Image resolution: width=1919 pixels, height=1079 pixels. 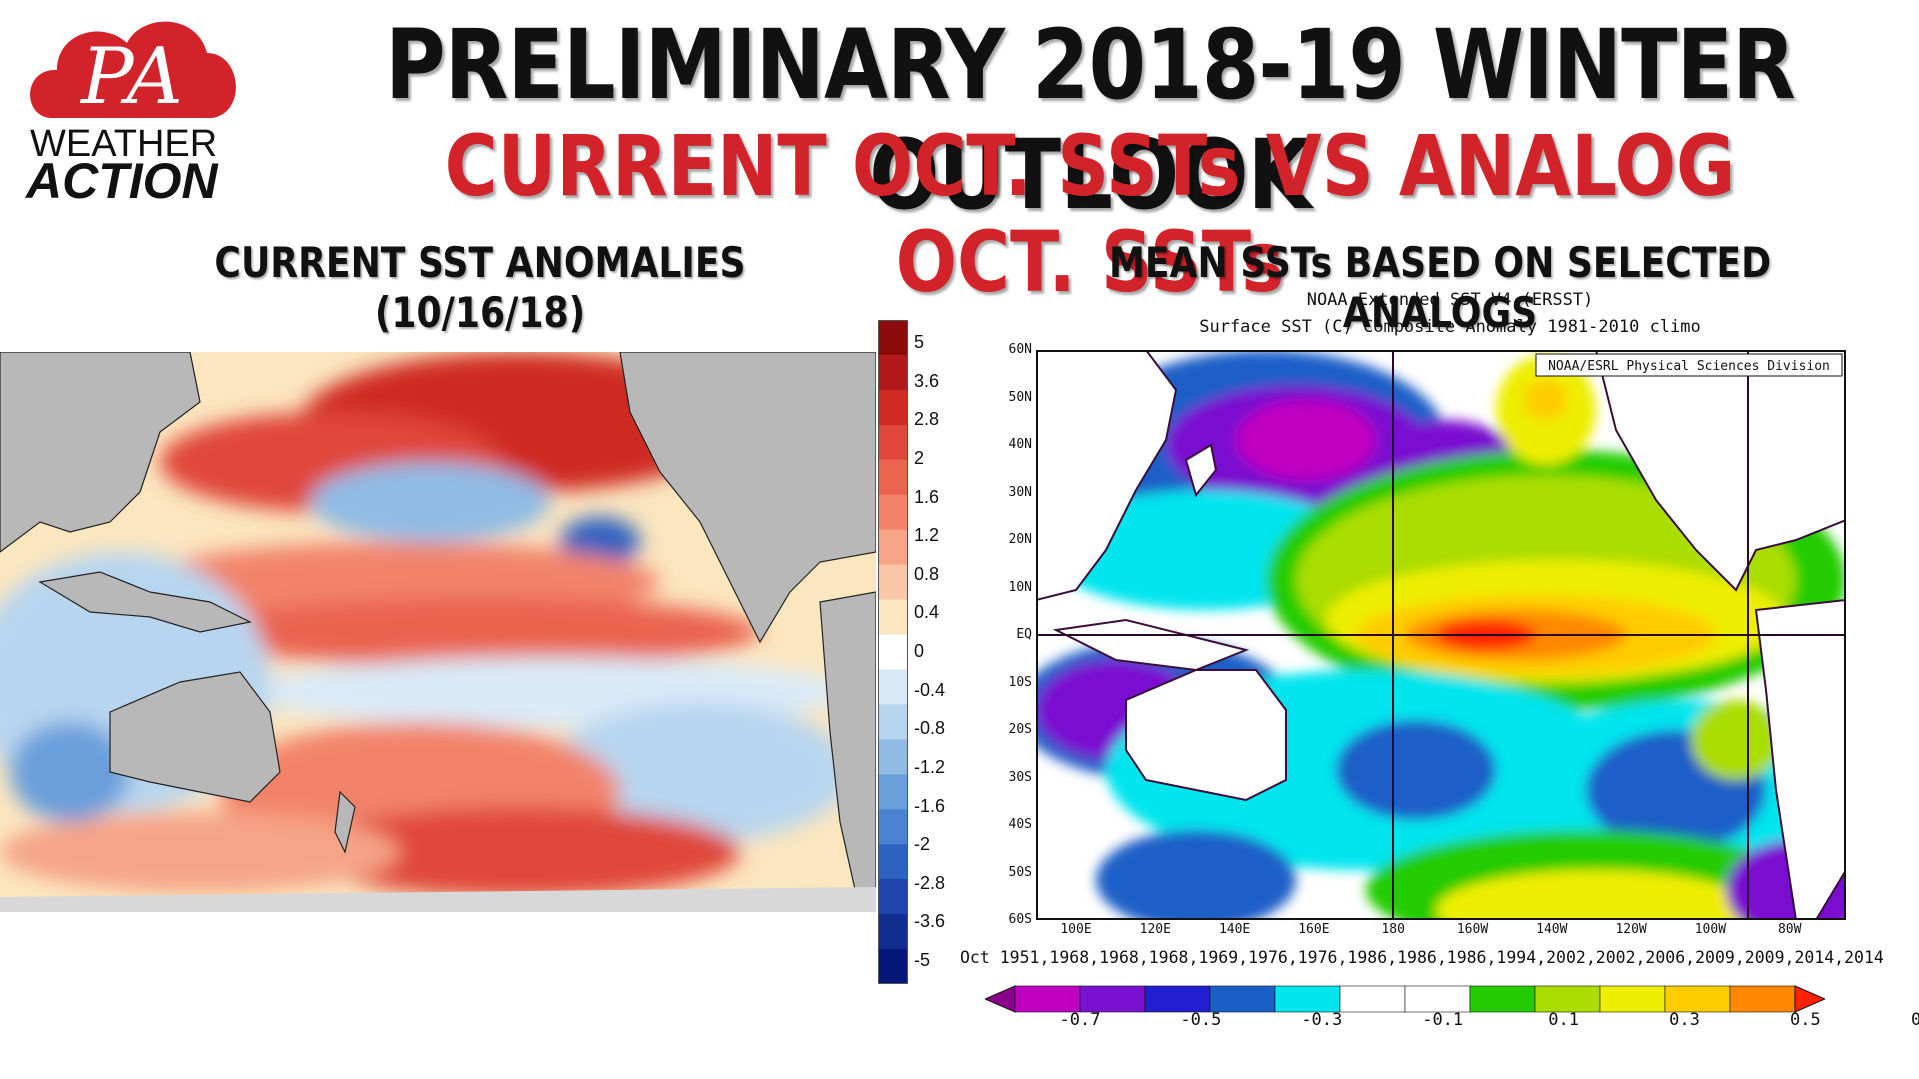 What do you see at coordinates (1684, 1020) in the screenshot?
I see `colorbar-tick-label: 0.3` at bounding box center [1684, 1020].